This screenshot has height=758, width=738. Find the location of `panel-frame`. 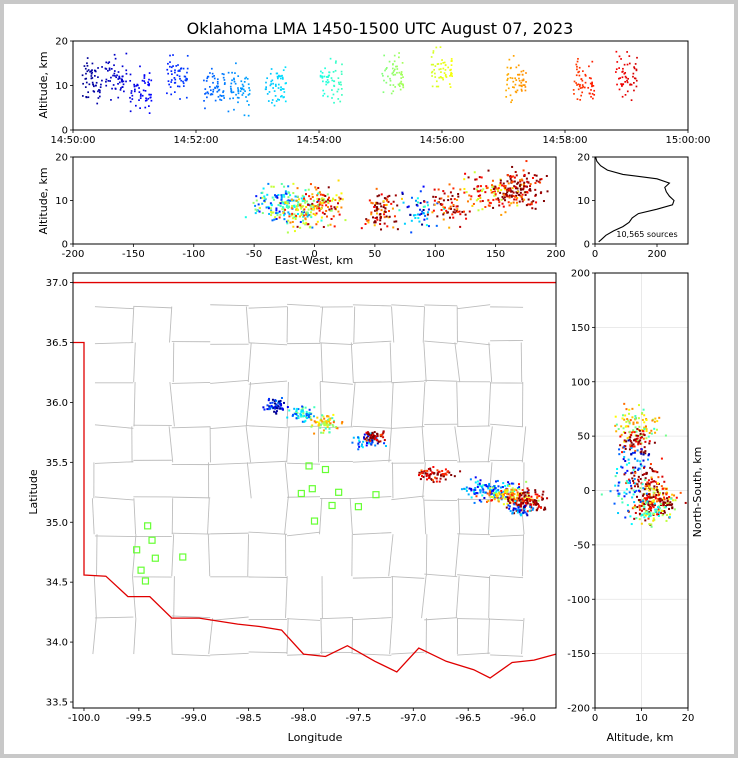

panel-frame is located at coordinates (641, 490).